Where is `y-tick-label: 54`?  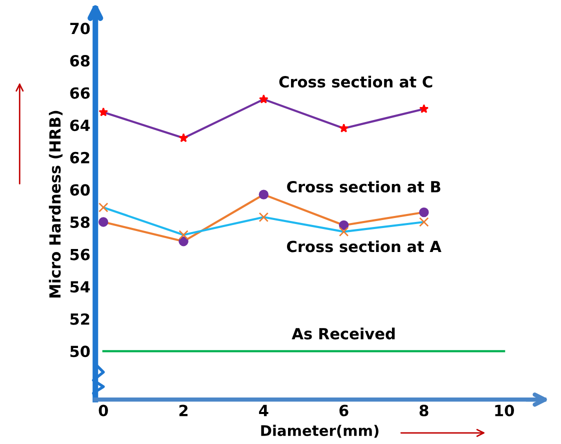
y-tick-label: 54 is located at coordinates (80, 287).